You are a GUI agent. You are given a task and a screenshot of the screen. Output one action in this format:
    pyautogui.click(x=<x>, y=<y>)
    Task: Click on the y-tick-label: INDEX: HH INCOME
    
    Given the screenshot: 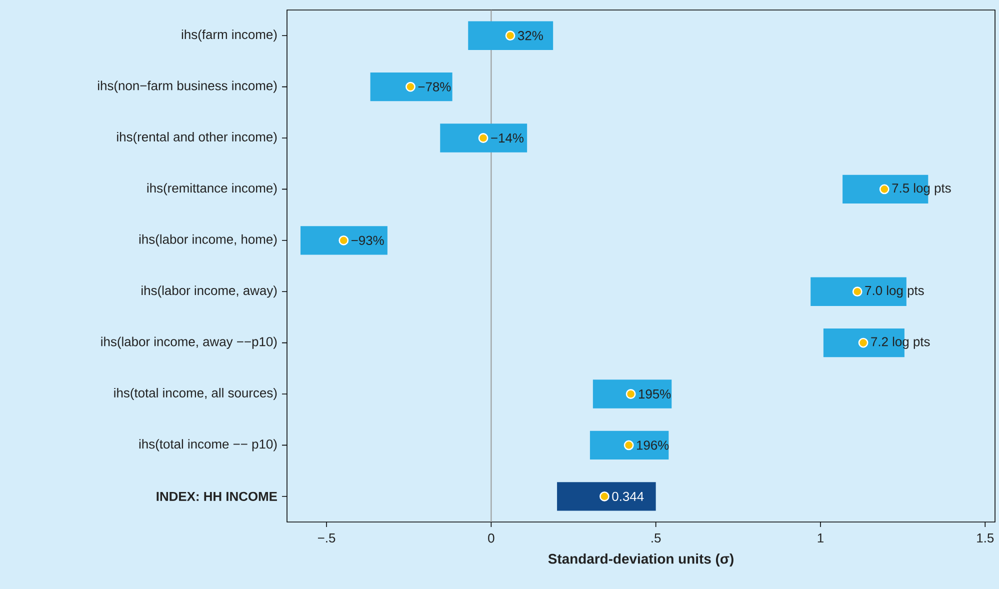 What is the action you would take?
    pyautogui.click(x=216, y=496)
    